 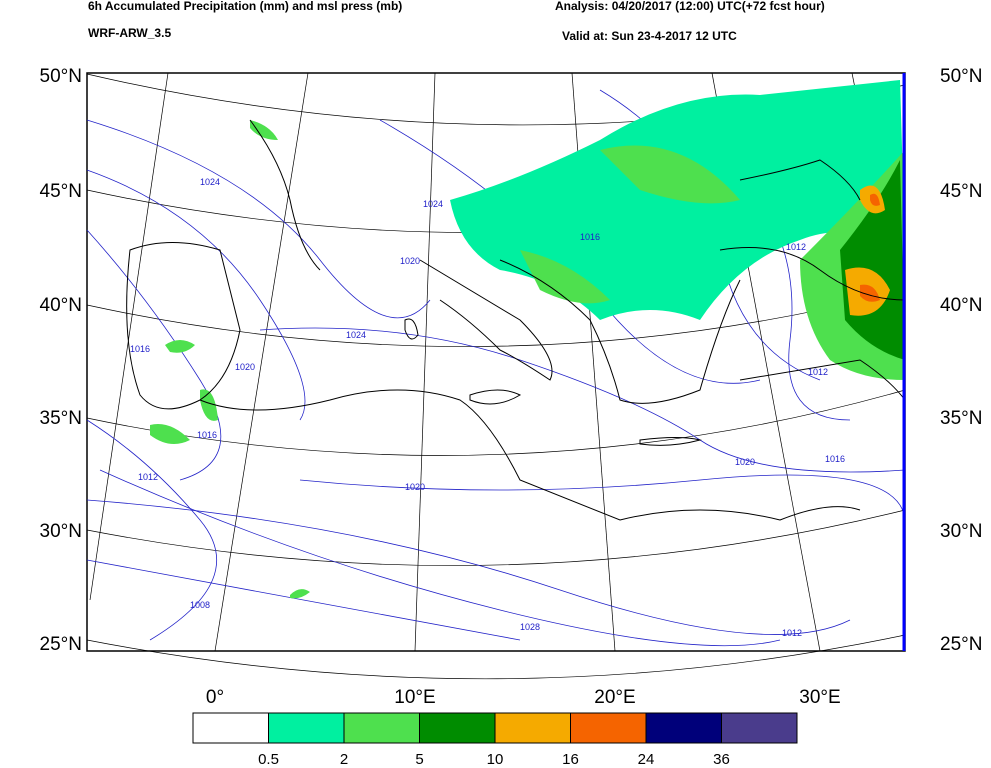 I want to click on isobar-label: 1028, so click(x=530, y=627).